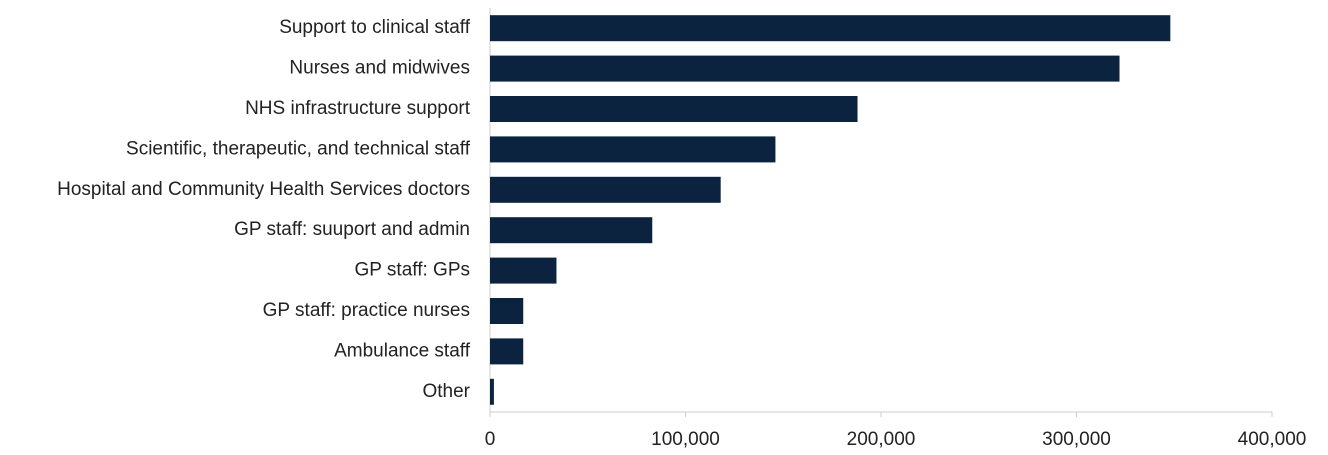 The height and width of the screenshot is (455, 1328). I want to click on y-tick-label: GP staff: suuport and admin, so click(352, 229).